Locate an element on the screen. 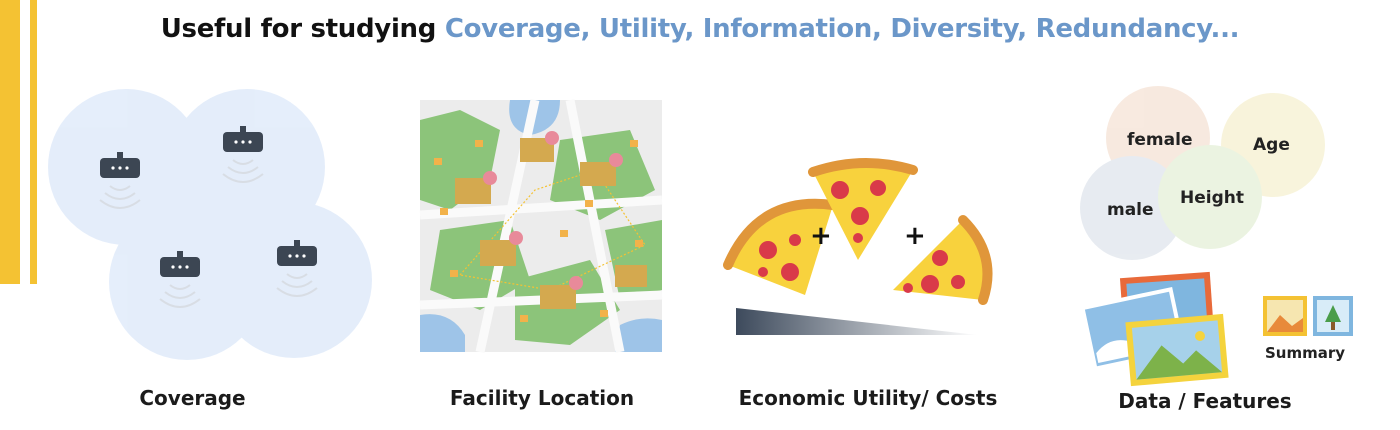 This screenshot has width=1400, height=430. pizza-slices-illustration: + + is located at coordinates (858, 246).